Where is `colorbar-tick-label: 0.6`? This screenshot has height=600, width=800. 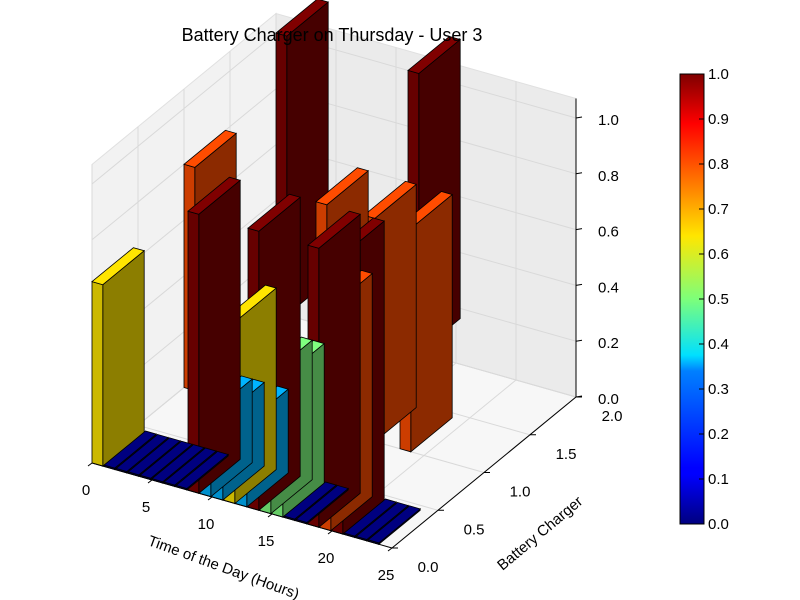
colorbar-tick-label: 0.6 is located at coordinates (718, 254).